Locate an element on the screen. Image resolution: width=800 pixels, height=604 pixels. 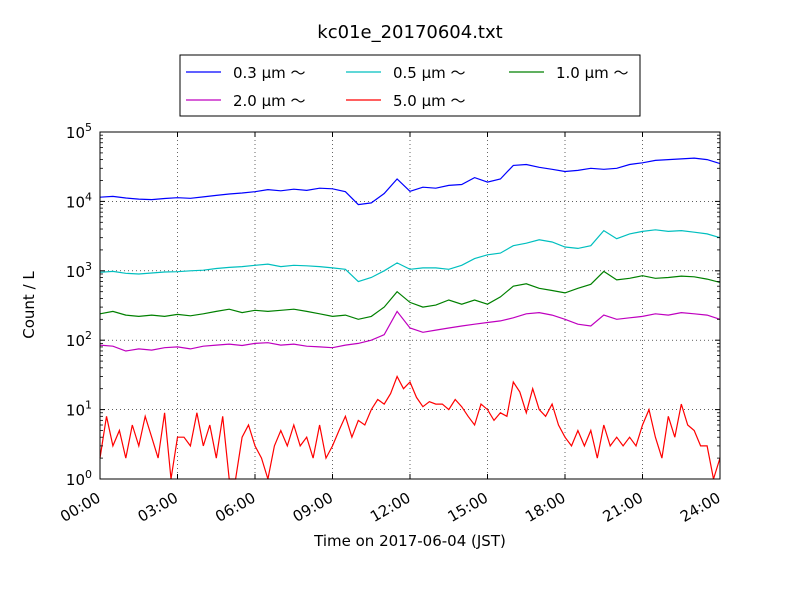
y-tick-label: 10⁴ is located at coordinates (79, 200).